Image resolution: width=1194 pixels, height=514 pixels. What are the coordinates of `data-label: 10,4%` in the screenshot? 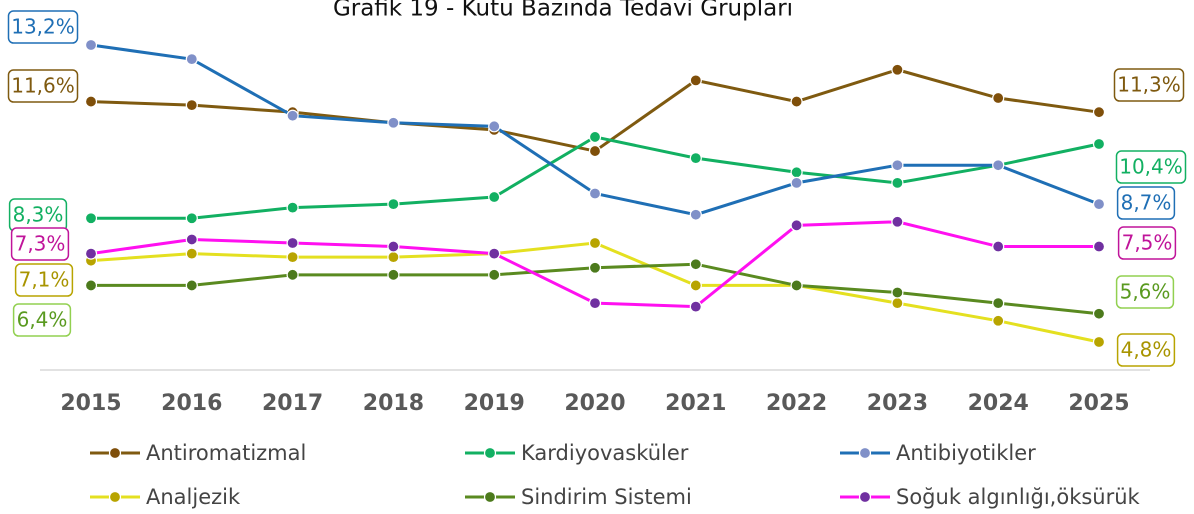 It's located at (1151, 167).